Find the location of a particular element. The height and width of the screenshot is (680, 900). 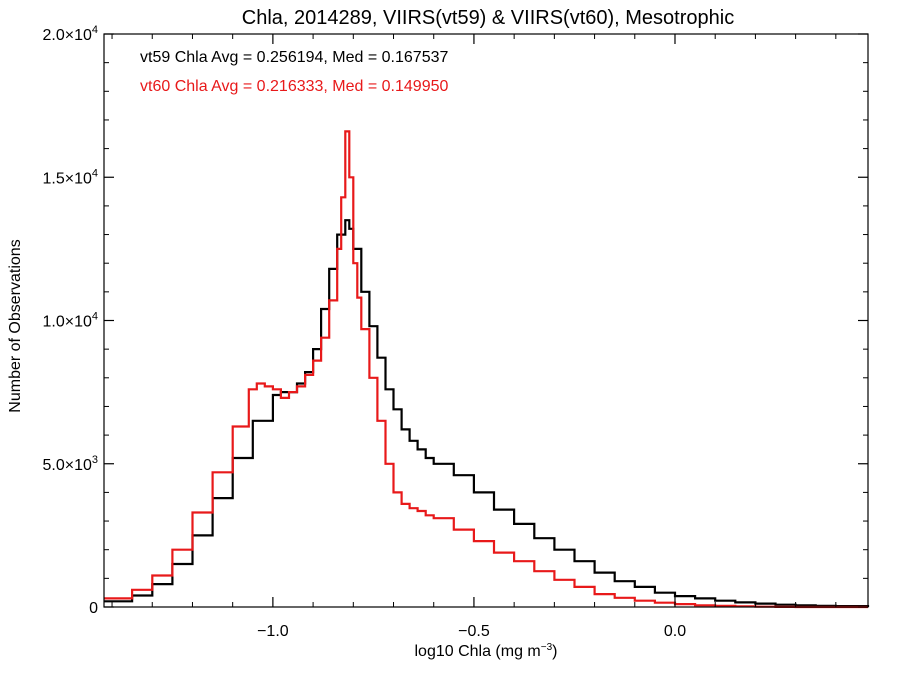

x-tick-label-2: 0.0 is located at coordinates (675, 631).